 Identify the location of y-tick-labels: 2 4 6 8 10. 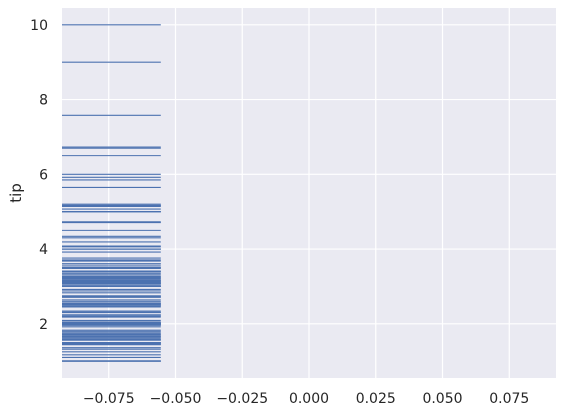
(39, 175).